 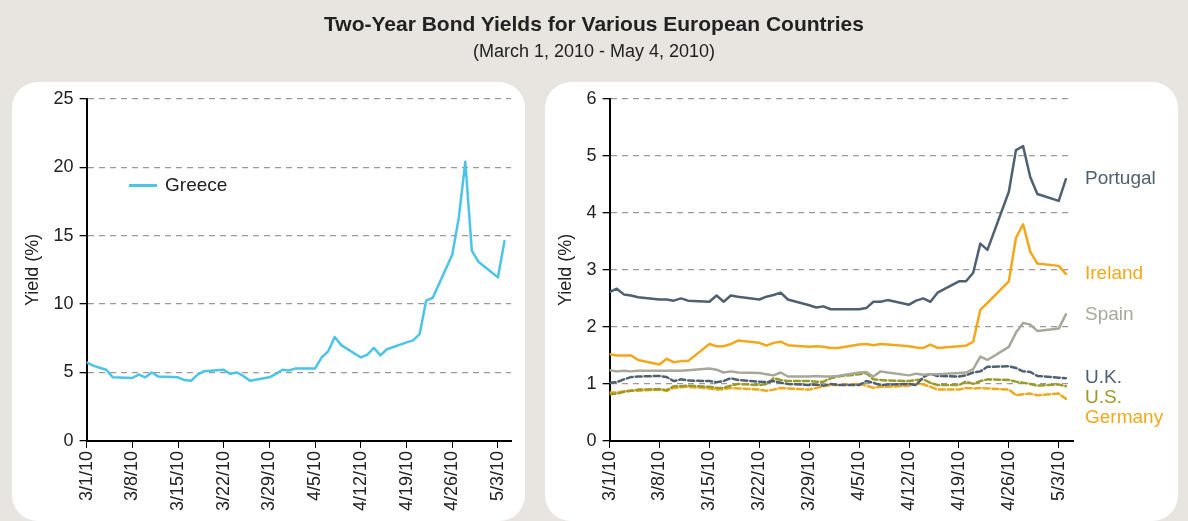 What do you see at coordinates (63, 303) in the screenshot?
I see `y-tick-label: 10` at bounding box center [63, 303].